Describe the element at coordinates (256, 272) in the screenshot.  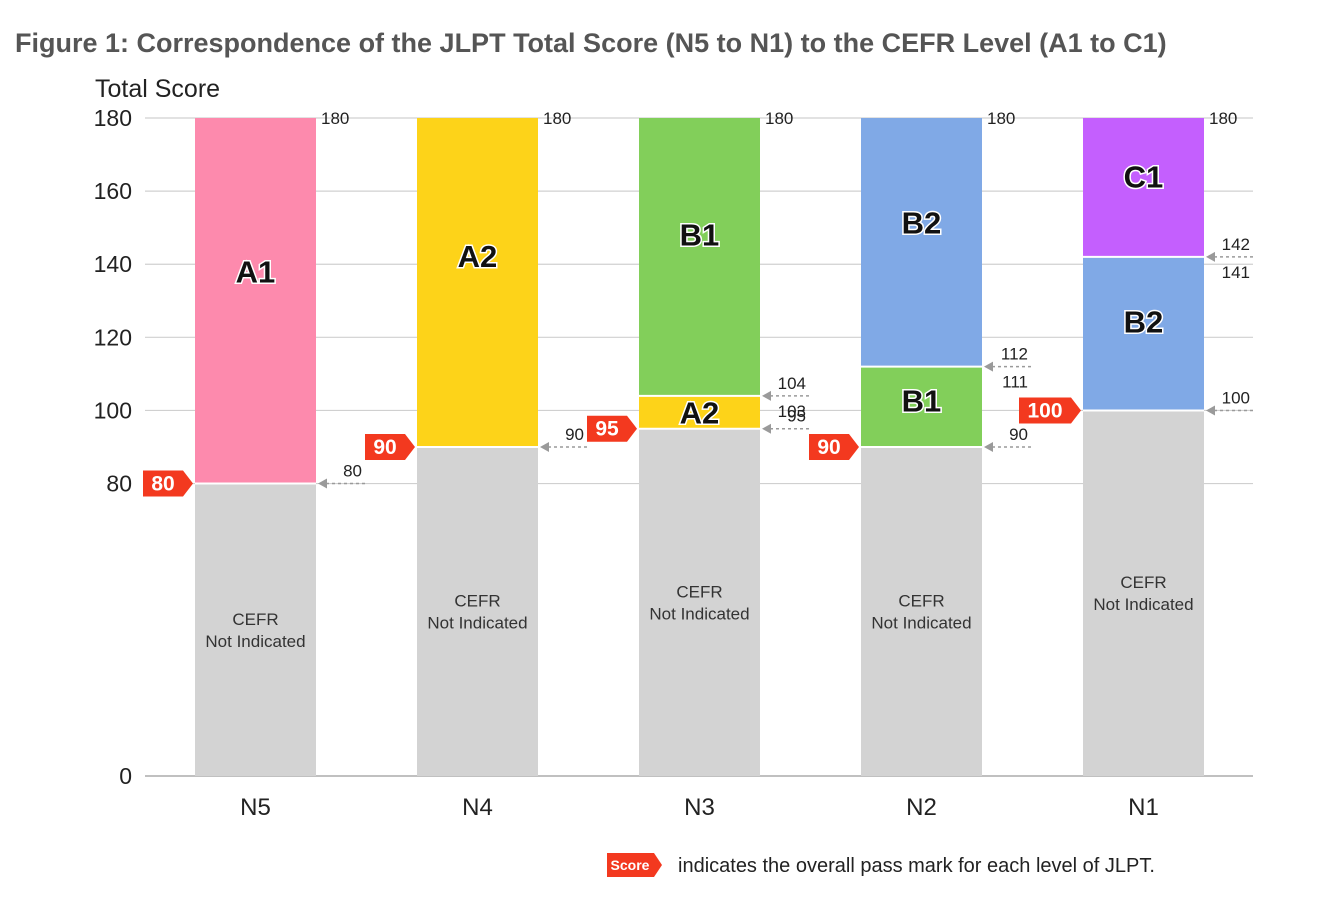
I see `segment-label-a1: A1` at that location.